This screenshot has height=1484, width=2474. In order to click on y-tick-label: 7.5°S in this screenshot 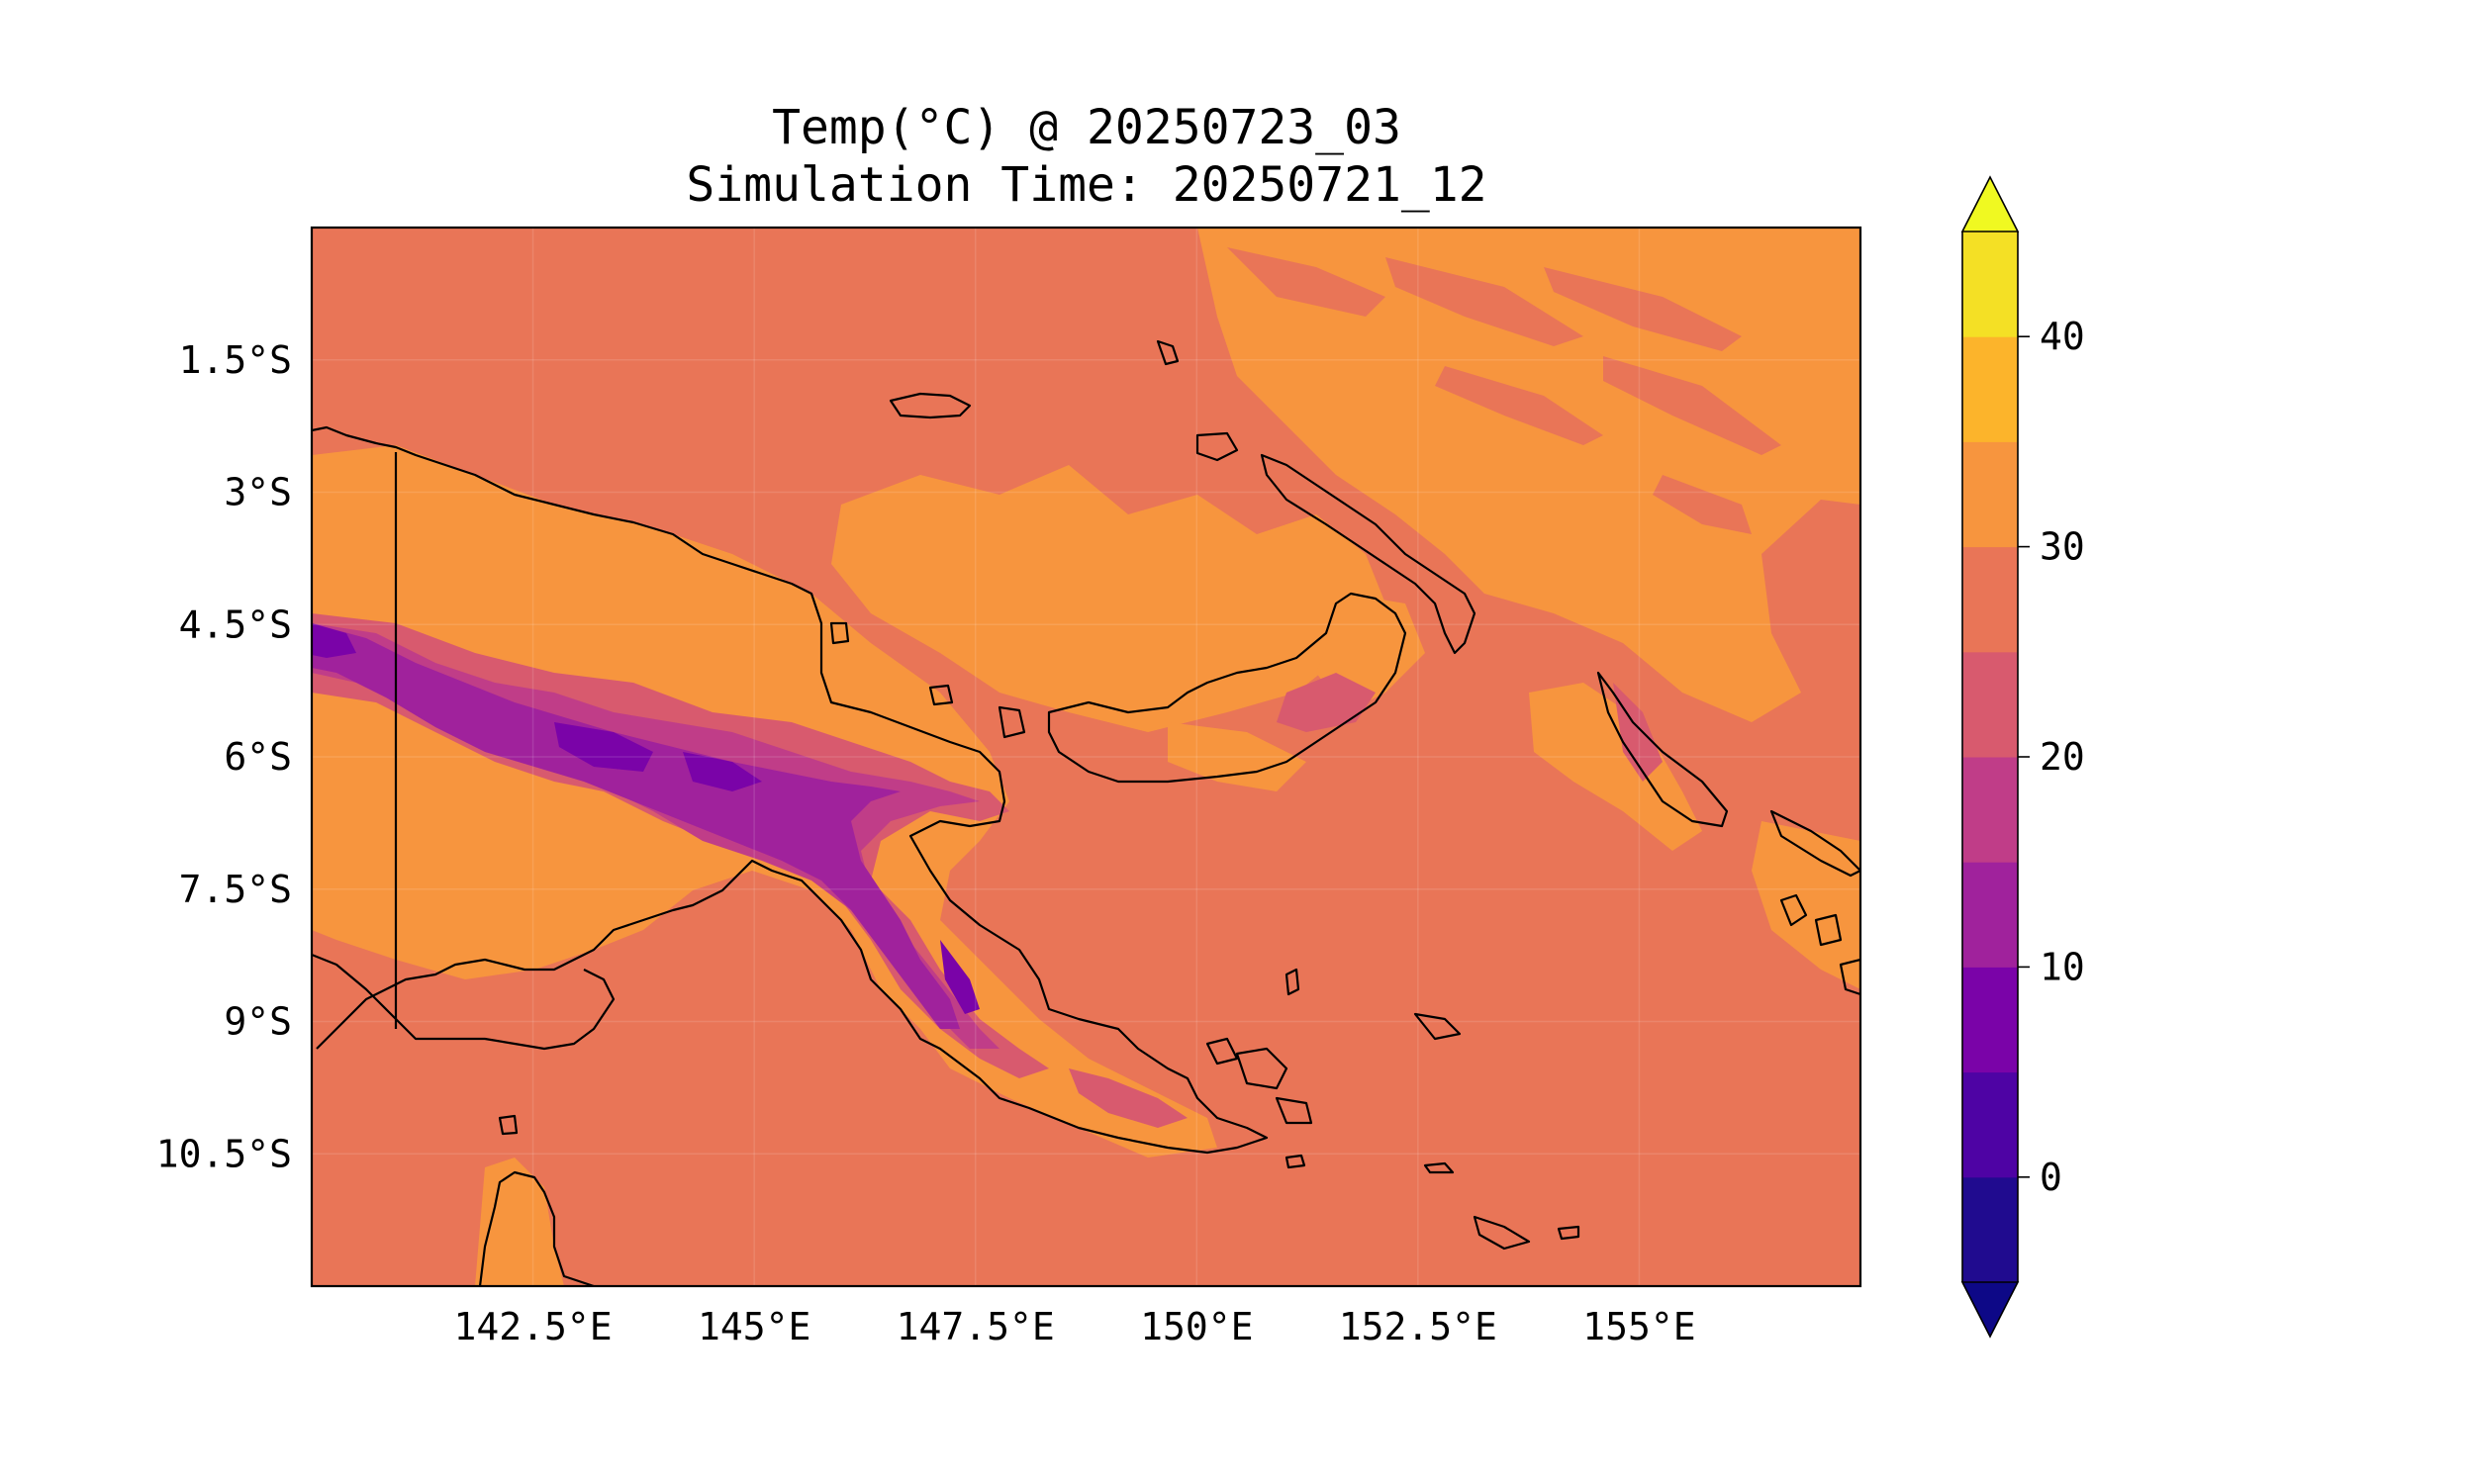, I will do `click(236, 889)`.